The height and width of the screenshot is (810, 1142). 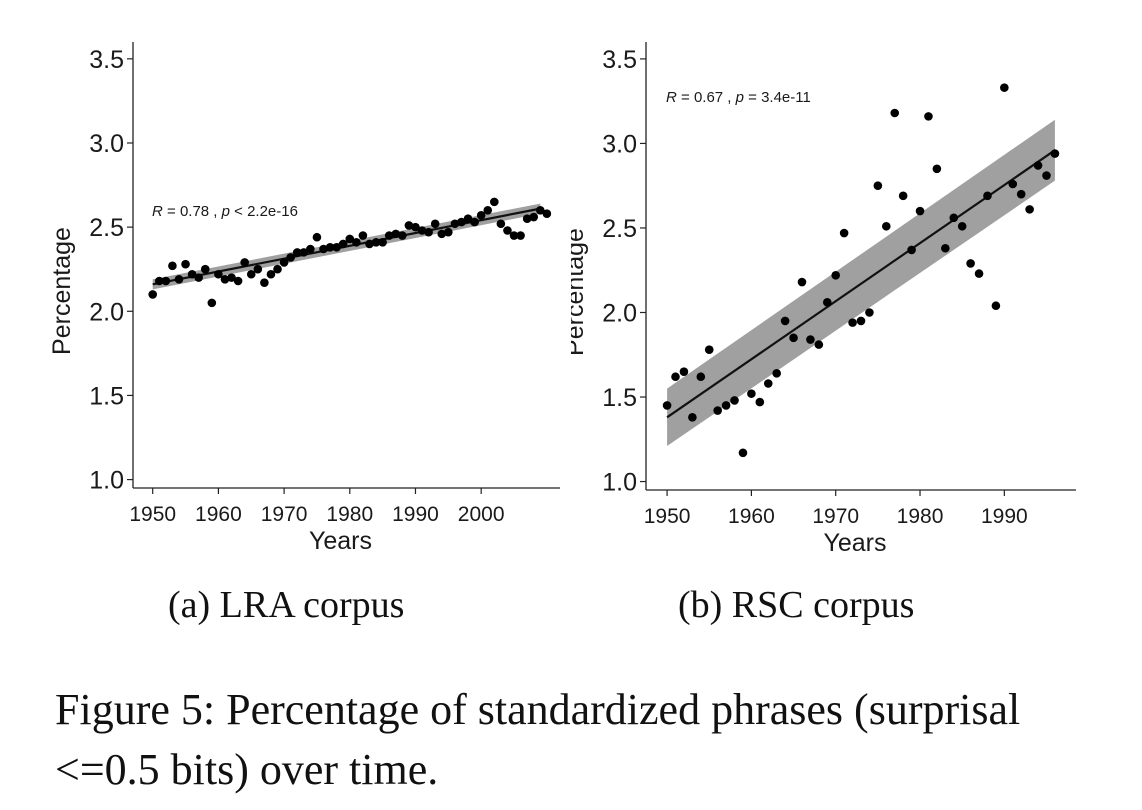 What do you see at coordinates (619, 313) in the screenshot?
I see `c1-y-tick-label: 2.0` at bounding box center [619, 313].